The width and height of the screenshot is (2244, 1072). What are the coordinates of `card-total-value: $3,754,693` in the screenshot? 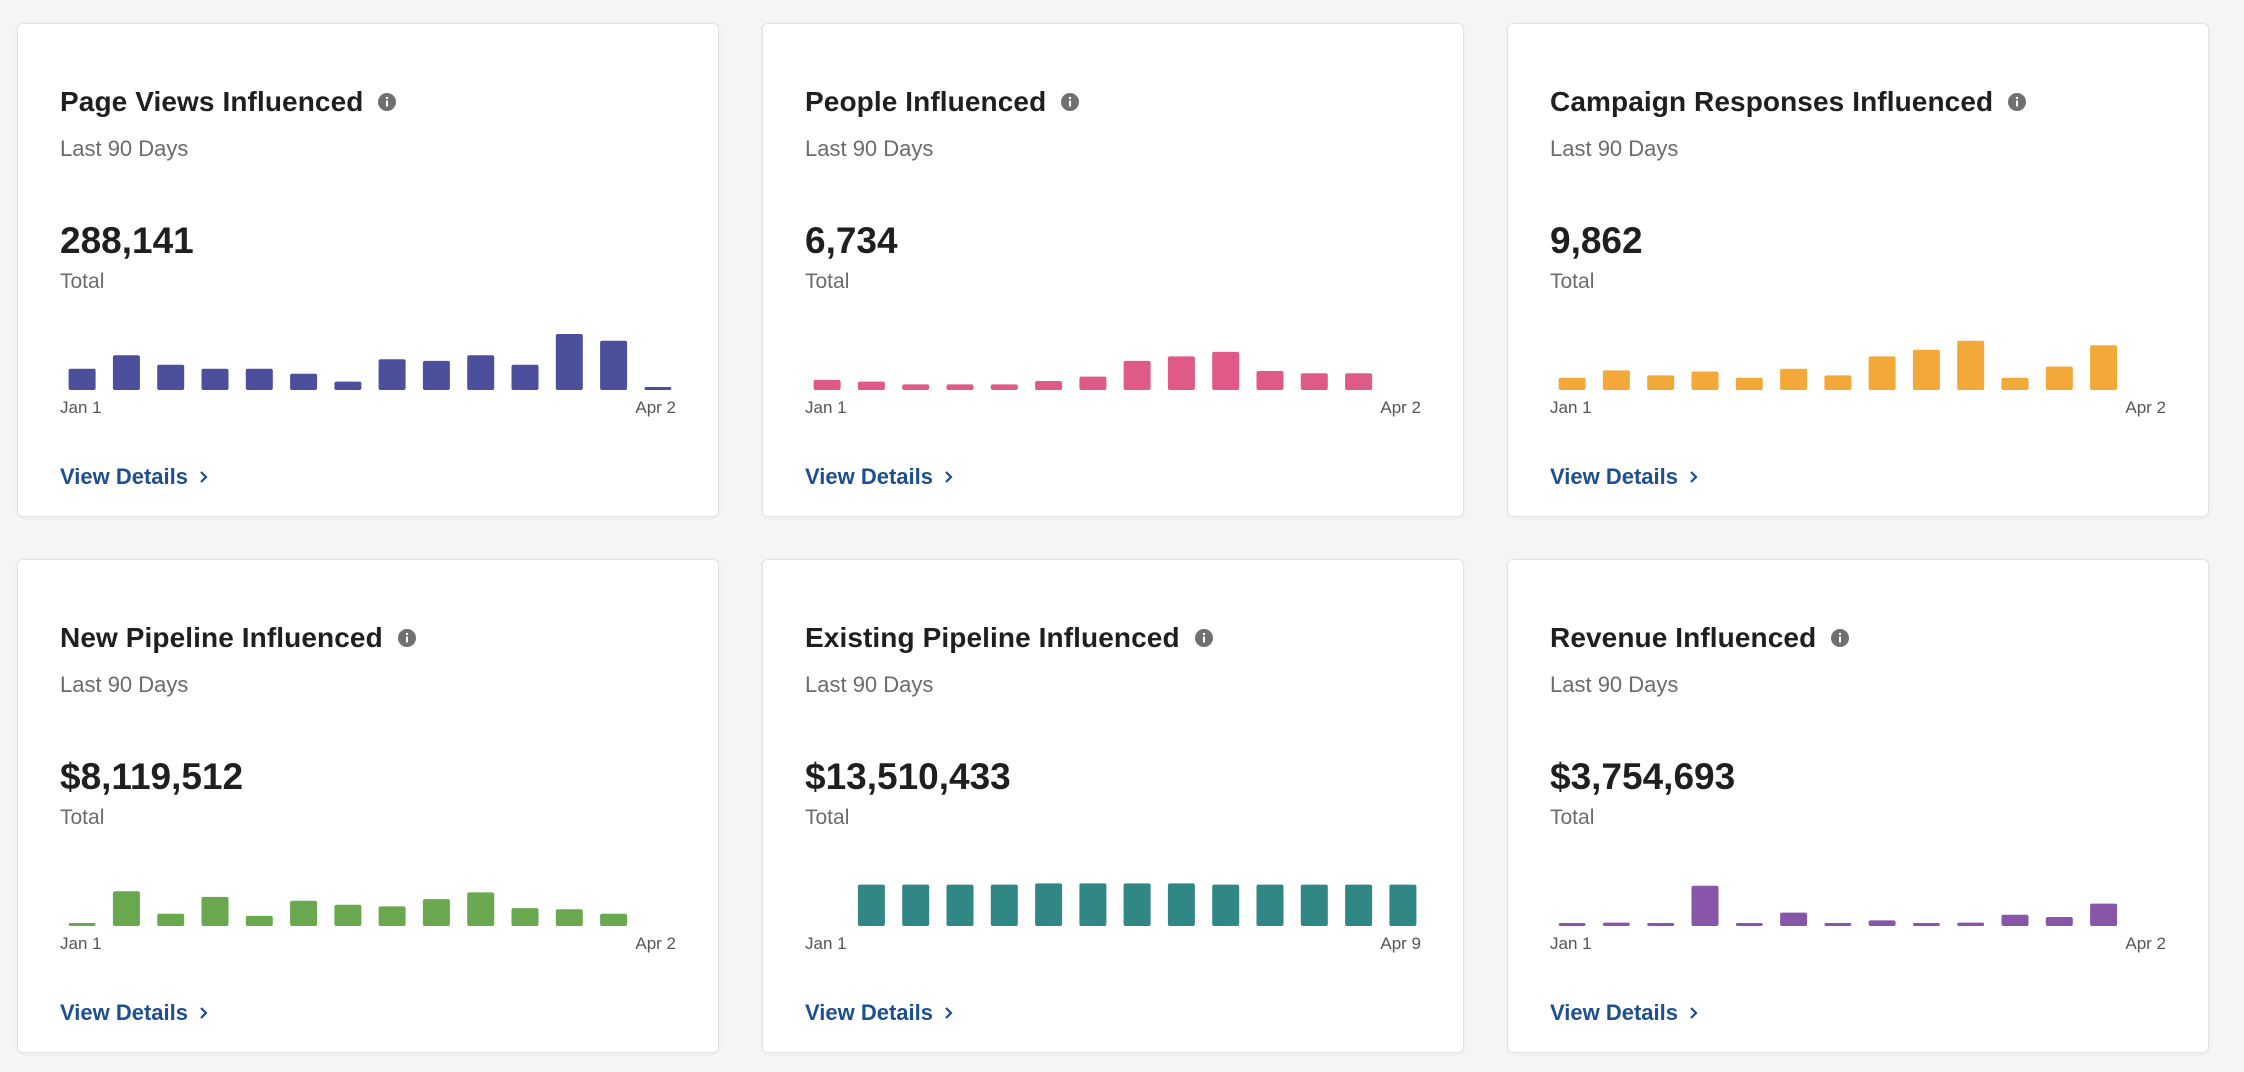 It's located at (1643, 776).